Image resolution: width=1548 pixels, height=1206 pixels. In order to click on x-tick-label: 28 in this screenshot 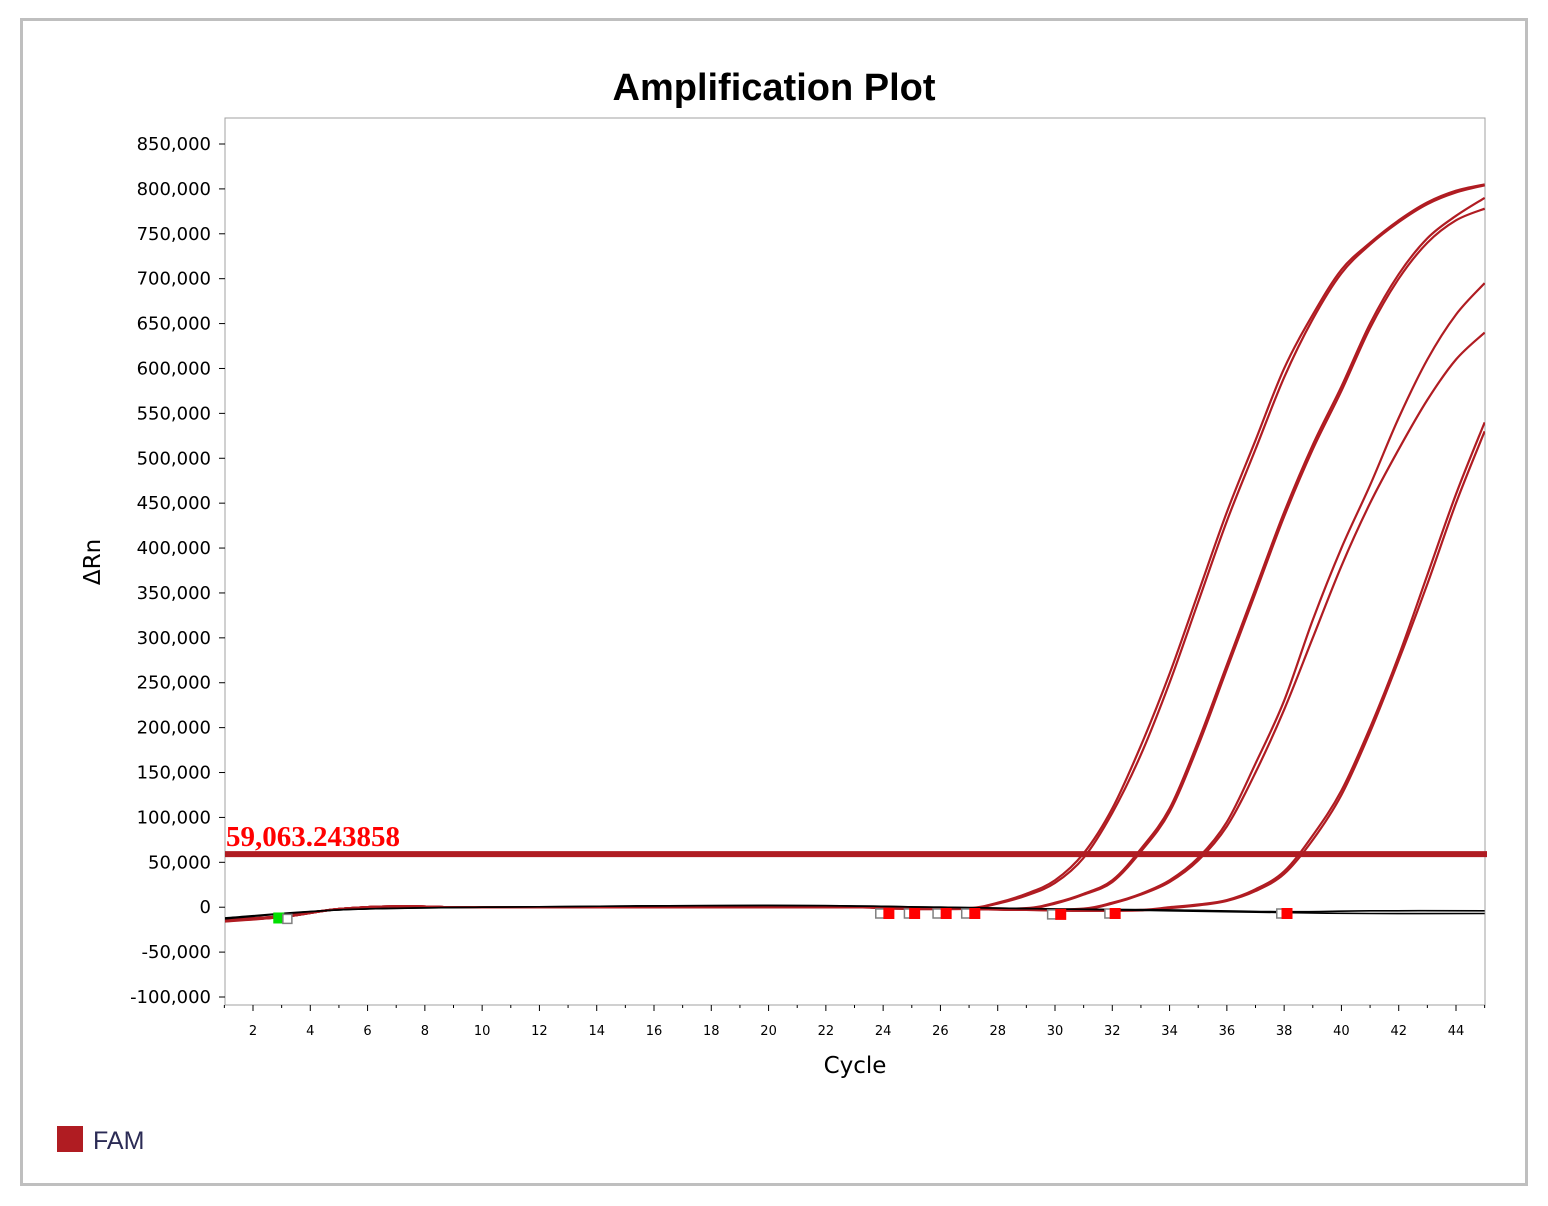, I will do `click(997, 1031)`.